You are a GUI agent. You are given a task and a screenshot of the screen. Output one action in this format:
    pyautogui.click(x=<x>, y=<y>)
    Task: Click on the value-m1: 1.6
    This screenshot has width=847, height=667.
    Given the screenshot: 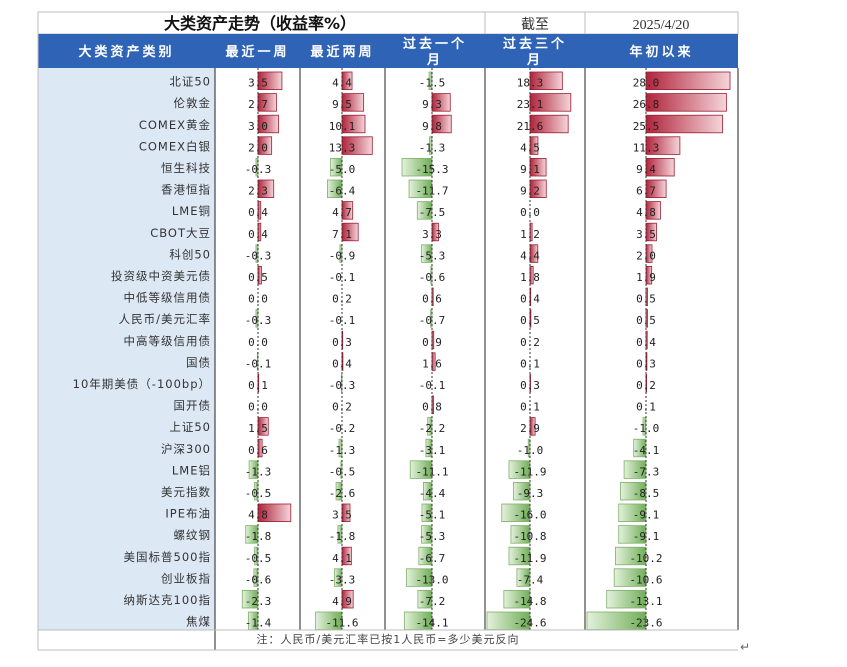 What is the action you would take?
    pyautogui.click(x=432, y=363)
    